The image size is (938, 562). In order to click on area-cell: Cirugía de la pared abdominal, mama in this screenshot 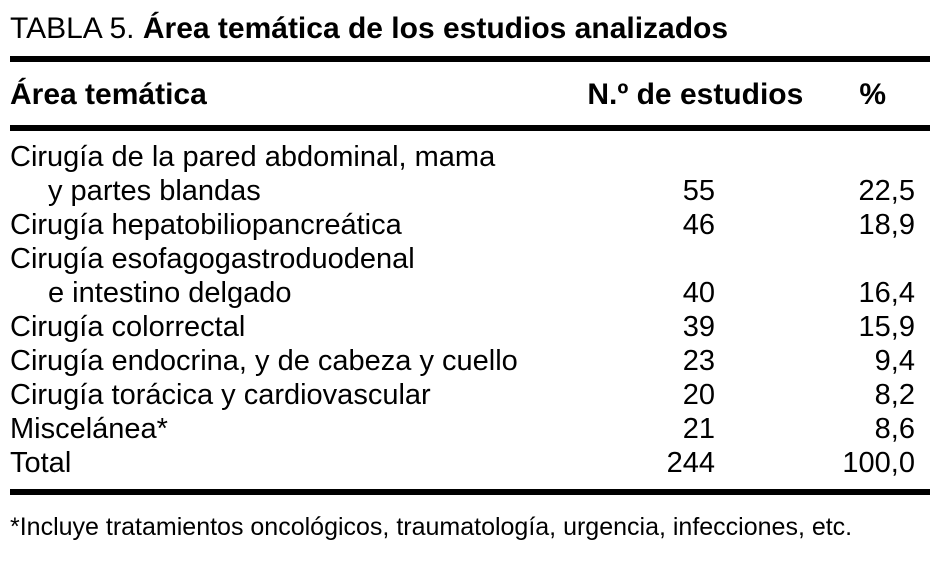, I will do `click(253, 157)`.